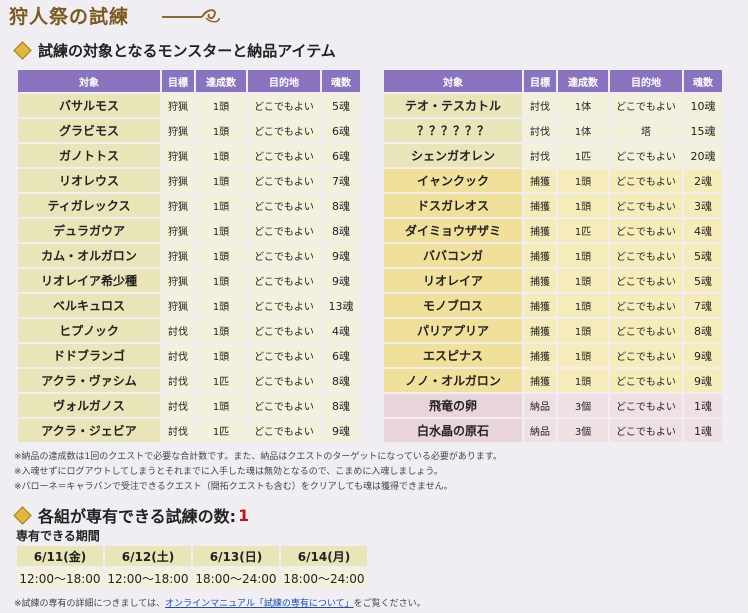 The height and width of the screenshot is (613, 748). Describe the element at coordinates (703, 305) in the screenshot. I see `souls-cell: 7魂` at that location.